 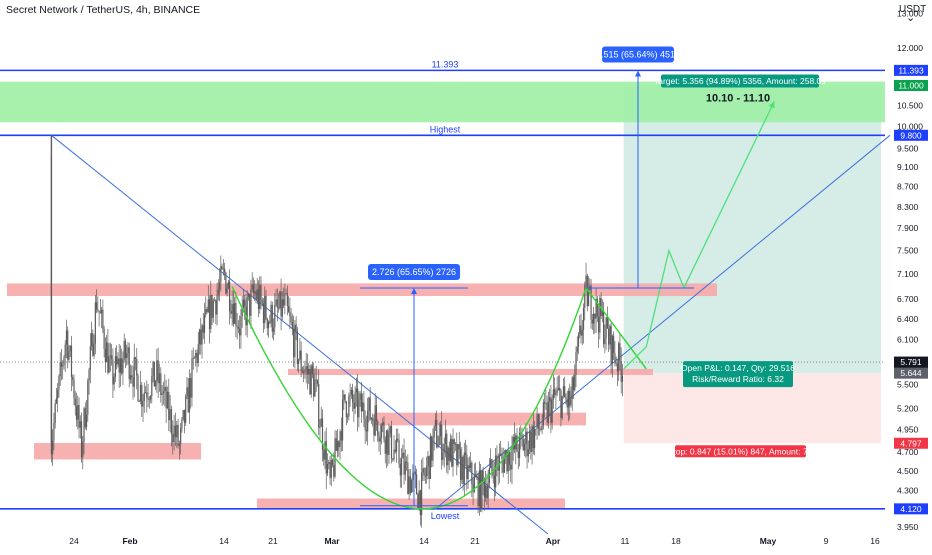 What do you see at coordinates (911, 362) in the screenshot?
I see `price-tag: 5.791` at bounding box center [911, 362].